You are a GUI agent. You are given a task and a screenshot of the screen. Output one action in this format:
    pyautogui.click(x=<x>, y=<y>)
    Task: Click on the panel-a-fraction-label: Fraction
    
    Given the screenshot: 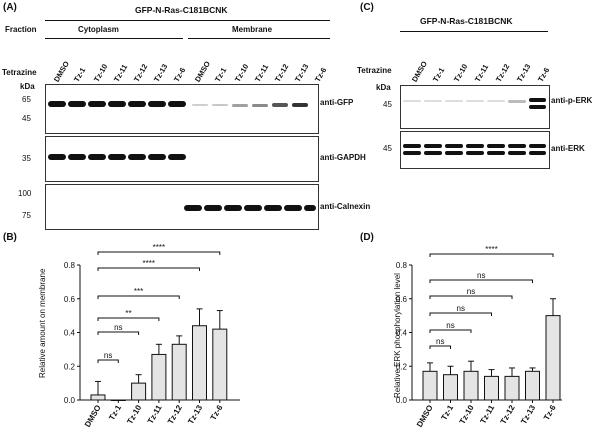 What is the action you would take?
    pyautogui.click(x=21, y=29)
    